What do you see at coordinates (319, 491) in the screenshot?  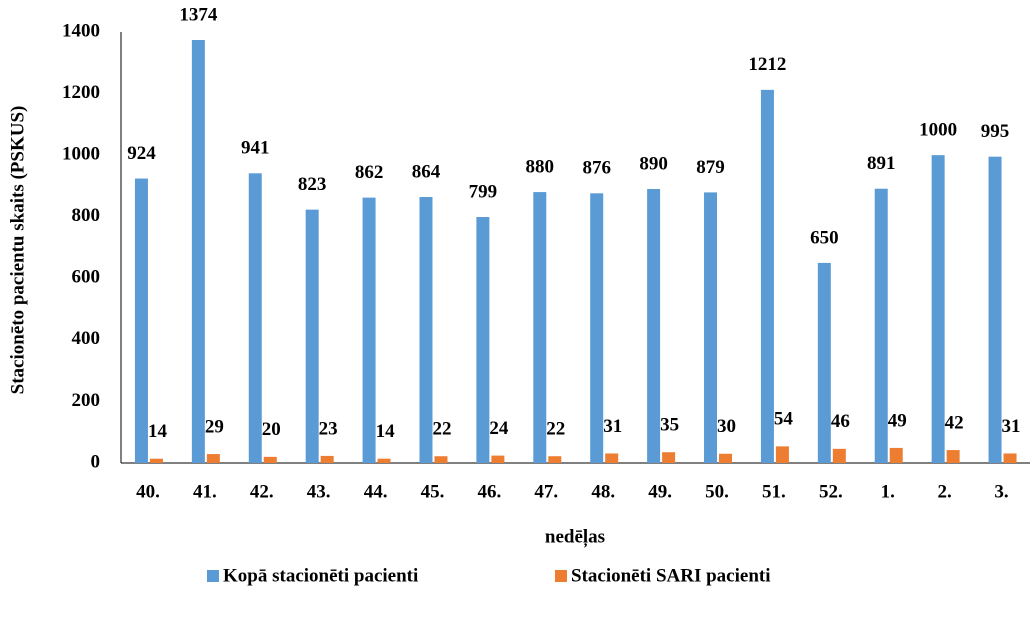 I see `x-tick-label: 43.` at bounding box center [319, 491].